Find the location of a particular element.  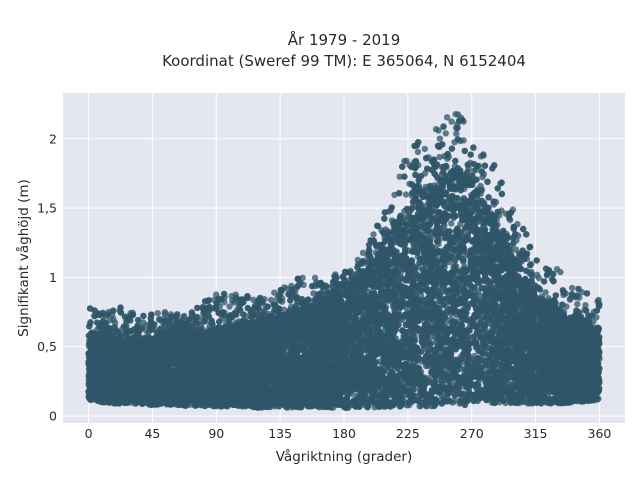

chart-title-line-1: År 1979 - 2019 is located at coordinates (344, 39).